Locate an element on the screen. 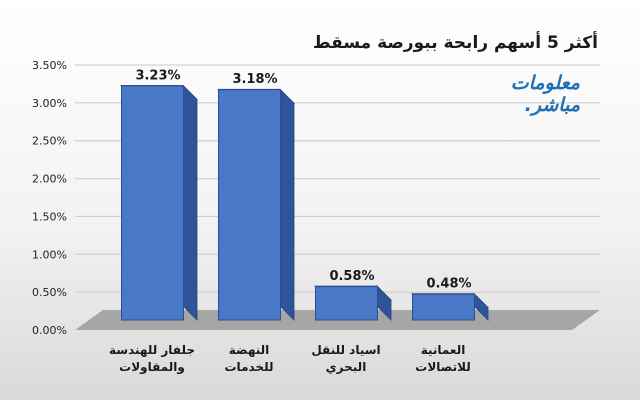 The height and width of the screenshot is (400, 640). y-tick-label: 1.50% is located at coordinates (49, 216).